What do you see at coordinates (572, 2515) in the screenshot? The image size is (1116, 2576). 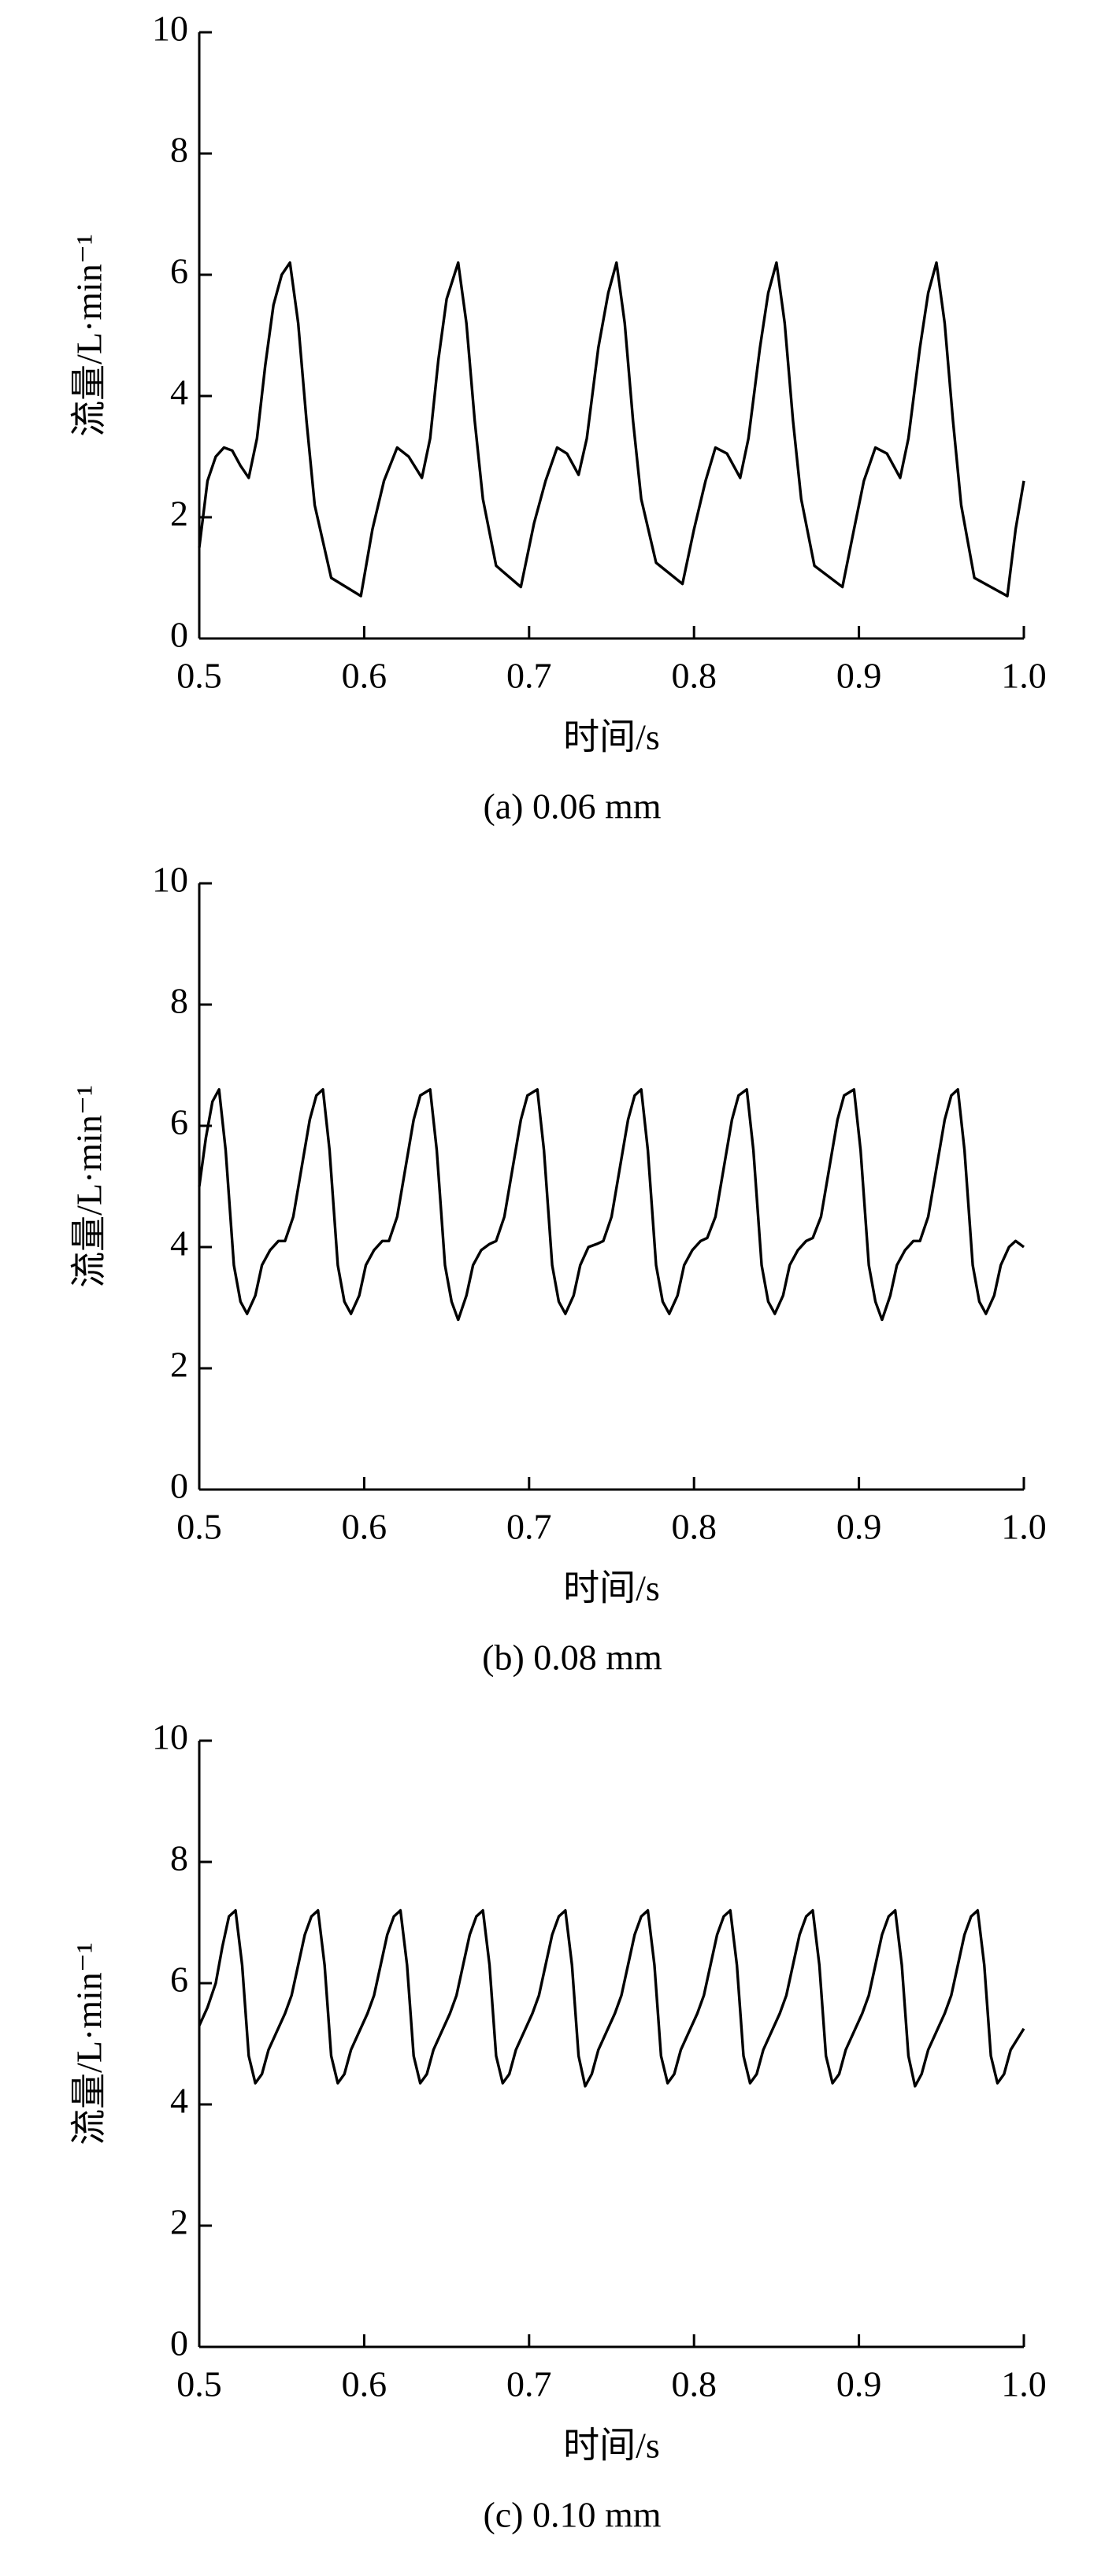 I see `caption: (c) 0.10 mm` at bounding box center [572, 2515].